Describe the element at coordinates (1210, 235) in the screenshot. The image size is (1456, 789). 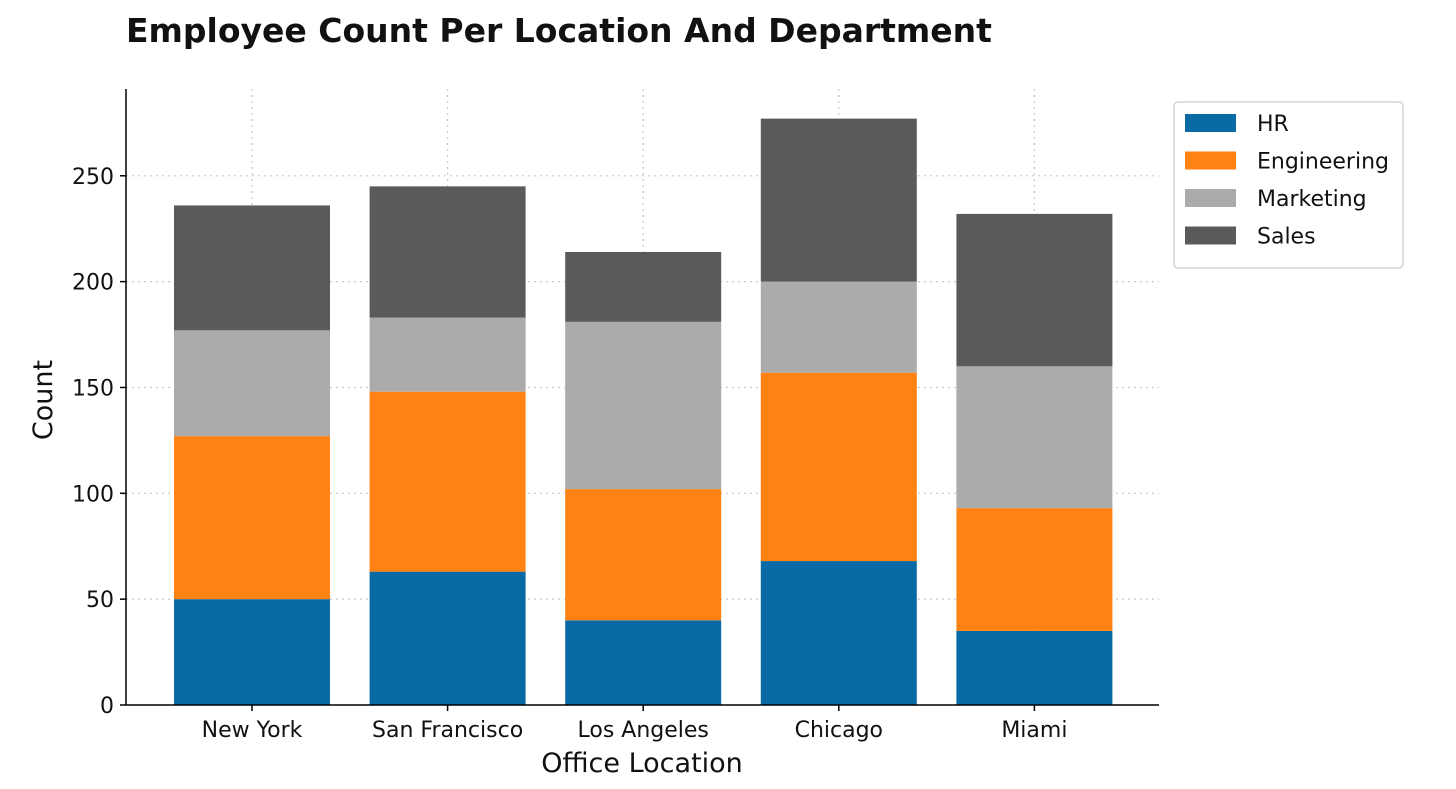
I see `legend-swatch-sales` at that location.